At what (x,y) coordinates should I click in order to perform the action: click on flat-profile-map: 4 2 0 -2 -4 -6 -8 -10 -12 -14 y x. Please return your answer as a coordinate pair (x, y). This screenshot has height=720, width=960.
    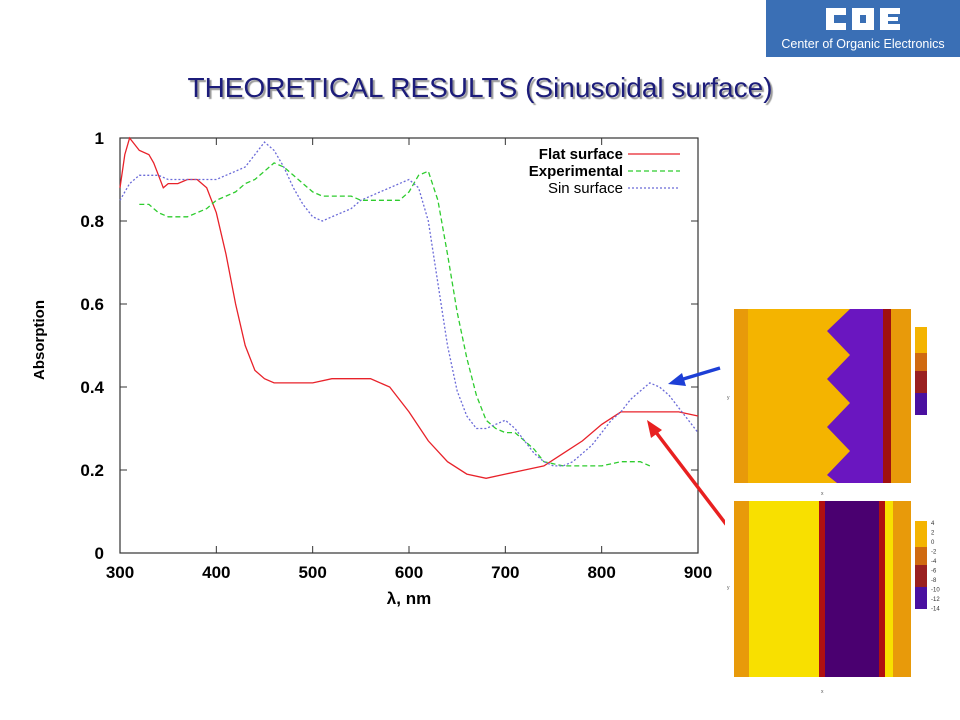
    Looking at the image, I should click on (835, 597).